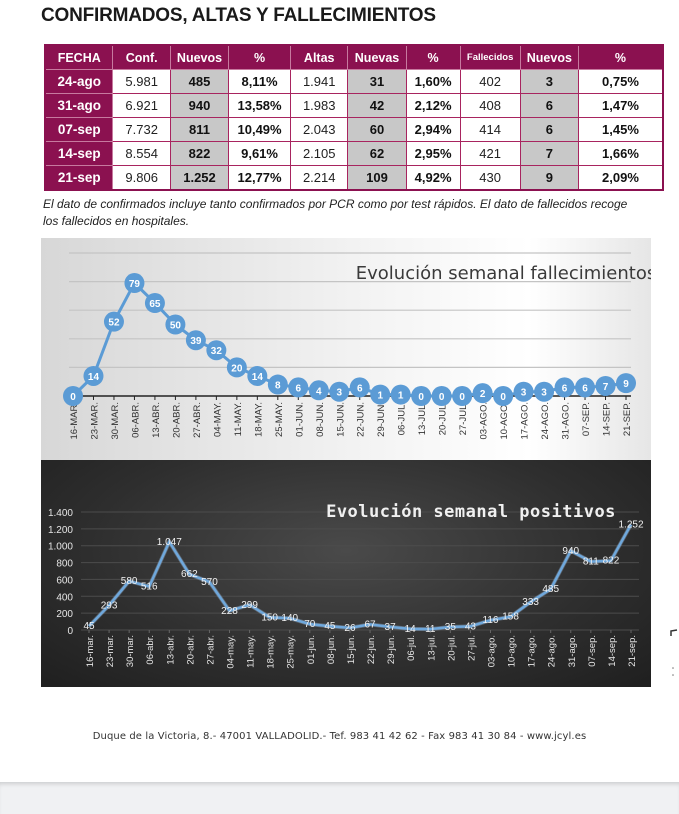 The height and width of the screenshot is (814, 679). What do you see at coordinates (433, 81) in the screenshot?
I see `table-cell: 1,60%` at bounding box center [433, 81].